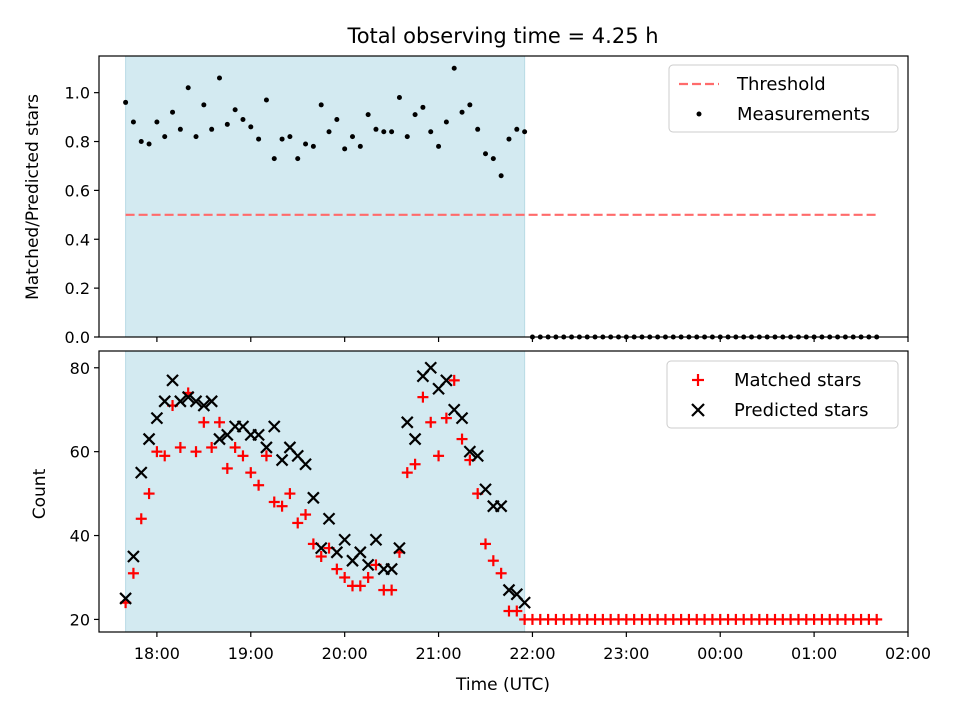  I want to click on bottom-y-tick-label: 60, so click(80, 452).